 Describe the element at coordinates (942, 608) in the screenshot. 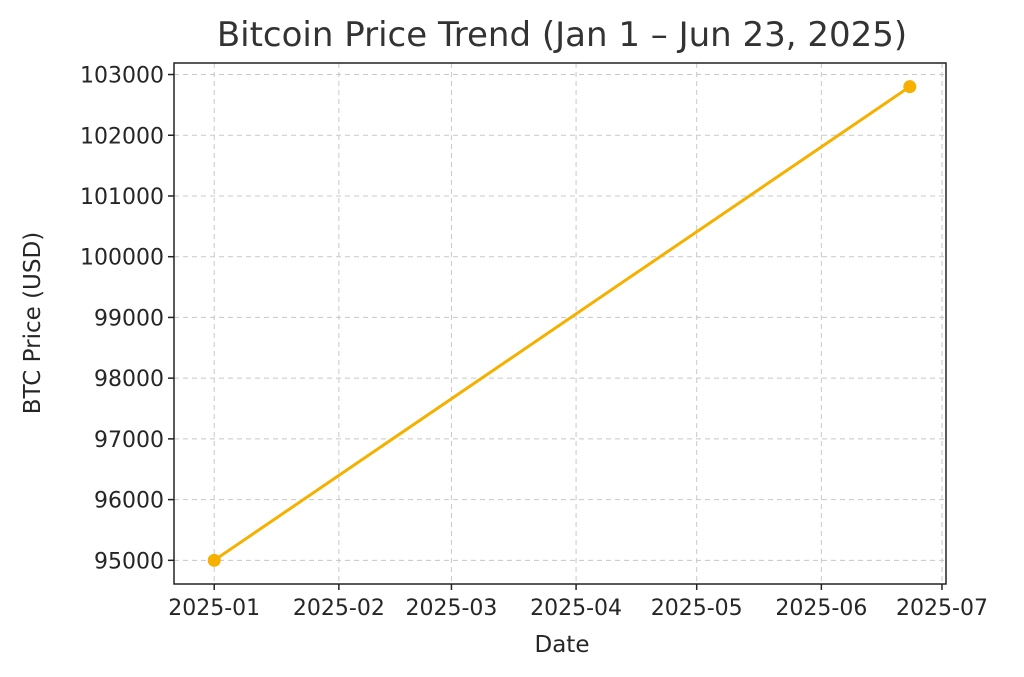

I see `x-tick-label: 2025-07` at that location.